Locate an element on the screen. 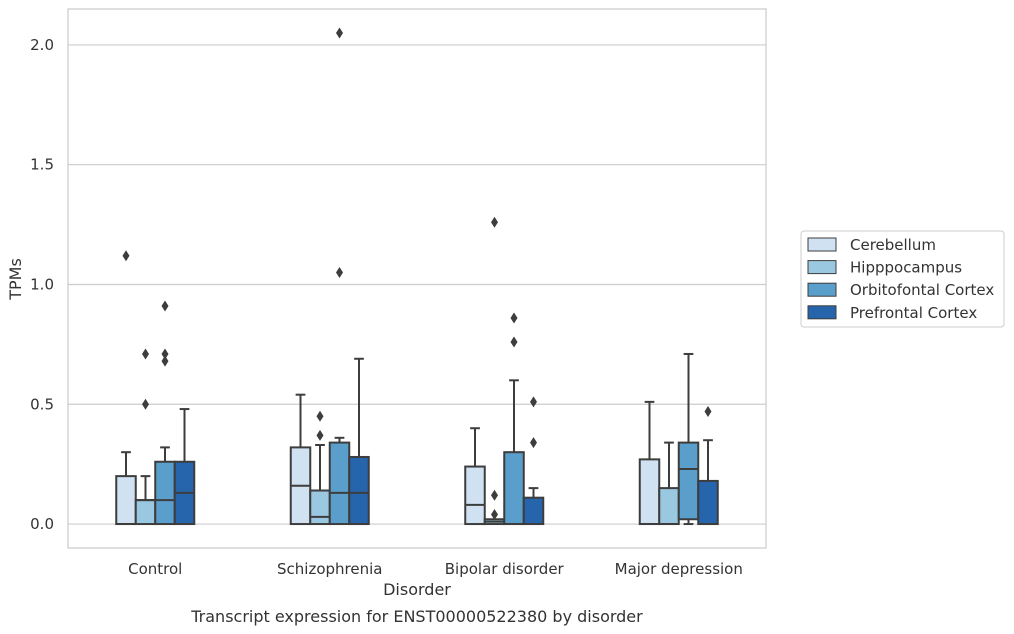 Image resolution: width=1014 pixels, height=634 pixels. legend-label: Prefrontal Cortex is located at coordinates (913, 313).